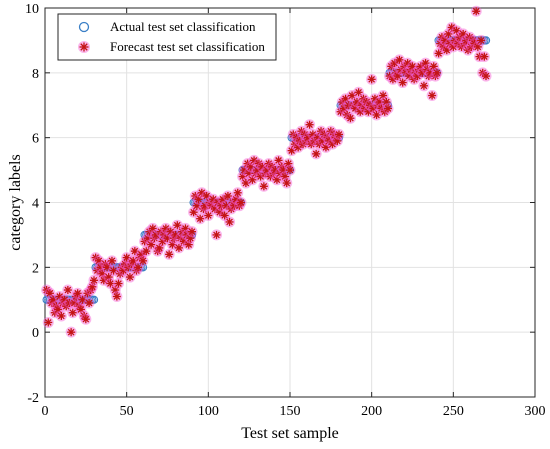 This screenshot has width=550, height=449. Describe the element at coordinates (187, 46) in the screenshot. I see `legend-forecast-label: Forecast test set classification` at that location.